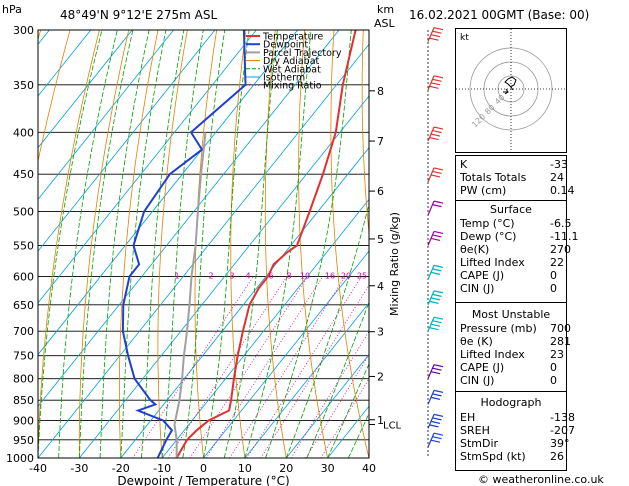 The height and width of the screenshot is (486, 629). What do you see at coordinates (386, 9) in the screenshot?
I see `km-label: km` at bounding box center [386, 9].